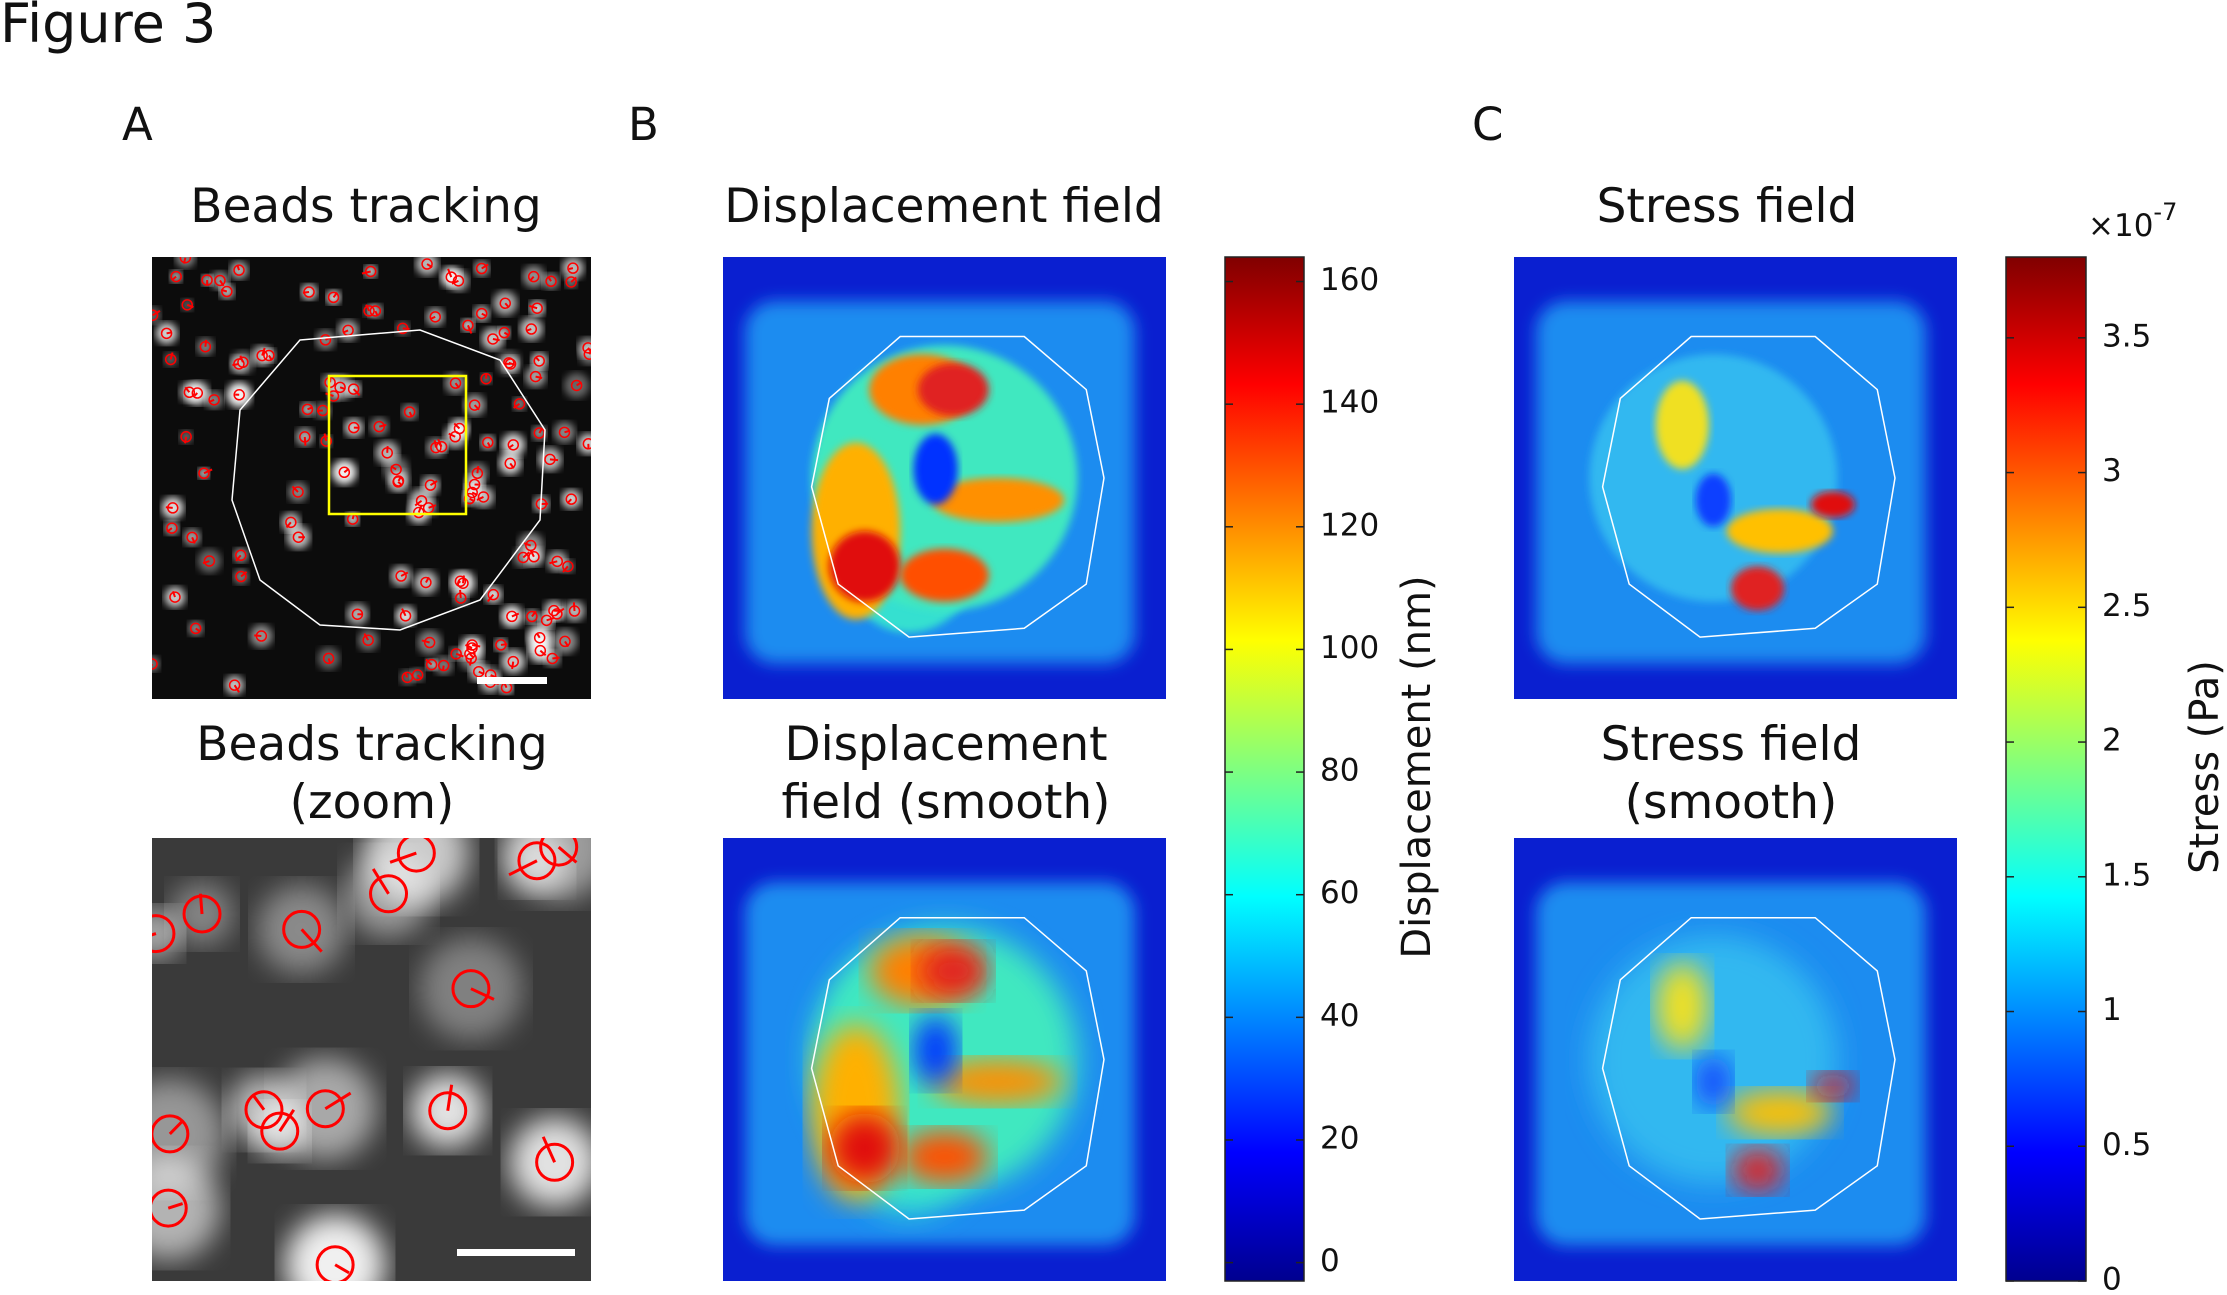 The width and height of the screenshot is (2227, 1295). Describe the element at coordinates (2204, 767) in the screenshot. I see `colorbar-label: Stress (Pa)` at that location.